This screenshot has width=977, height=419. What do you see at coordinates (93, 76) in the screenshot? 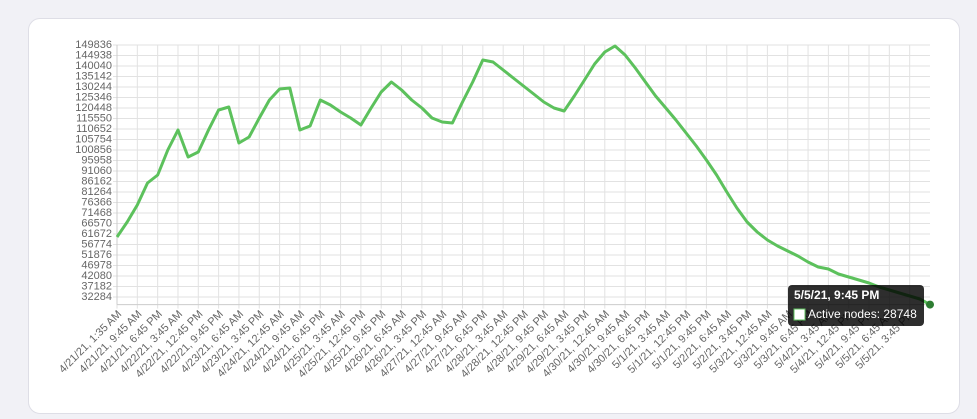
I see `y-tick-label: 135142` at bounding box center [93, 76].